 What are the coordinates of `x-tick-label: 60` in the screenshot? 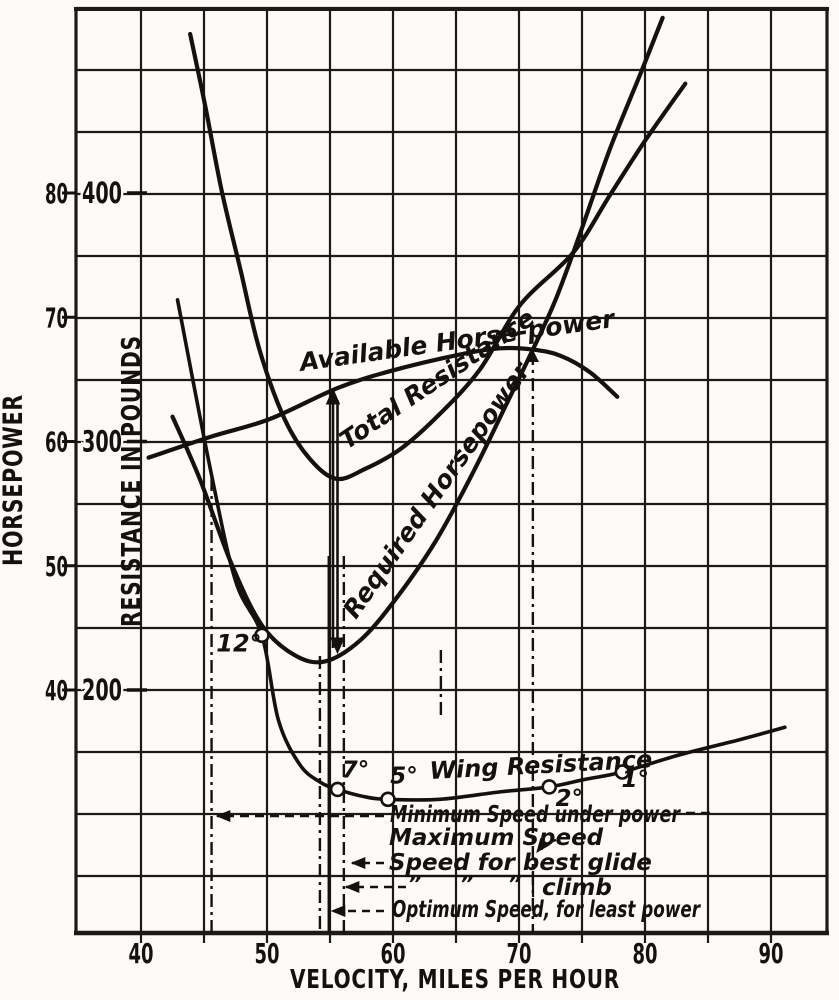 It's located at (393, 953).